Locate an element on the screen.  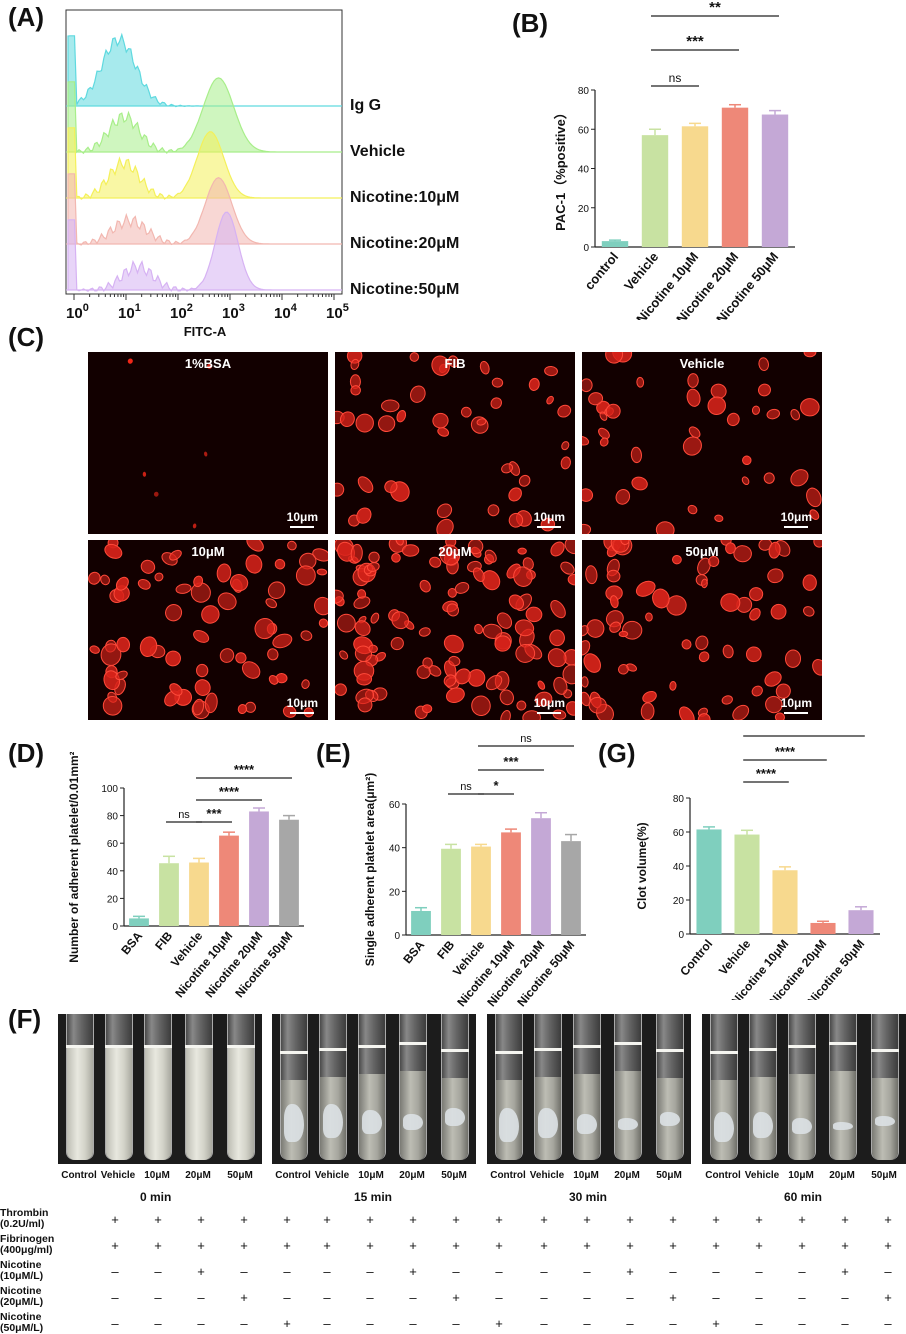
condition-row-label: Nicotine (10μM/L) is located at coordinates (21, 1271).